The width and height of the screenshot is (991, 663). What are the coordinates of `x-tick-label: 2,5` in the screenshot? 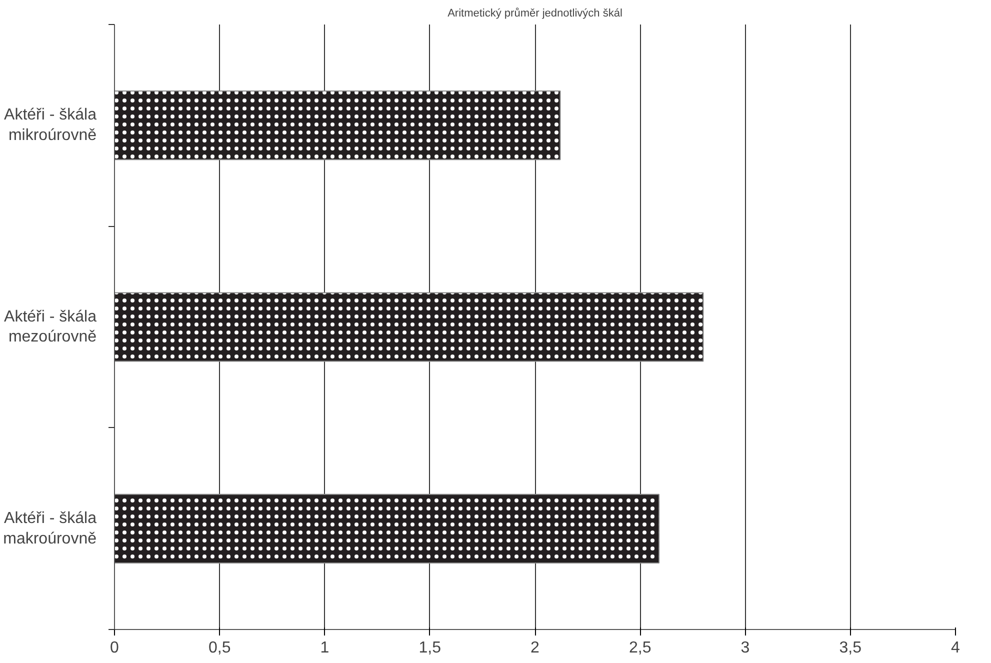 It's located at (640, 648).